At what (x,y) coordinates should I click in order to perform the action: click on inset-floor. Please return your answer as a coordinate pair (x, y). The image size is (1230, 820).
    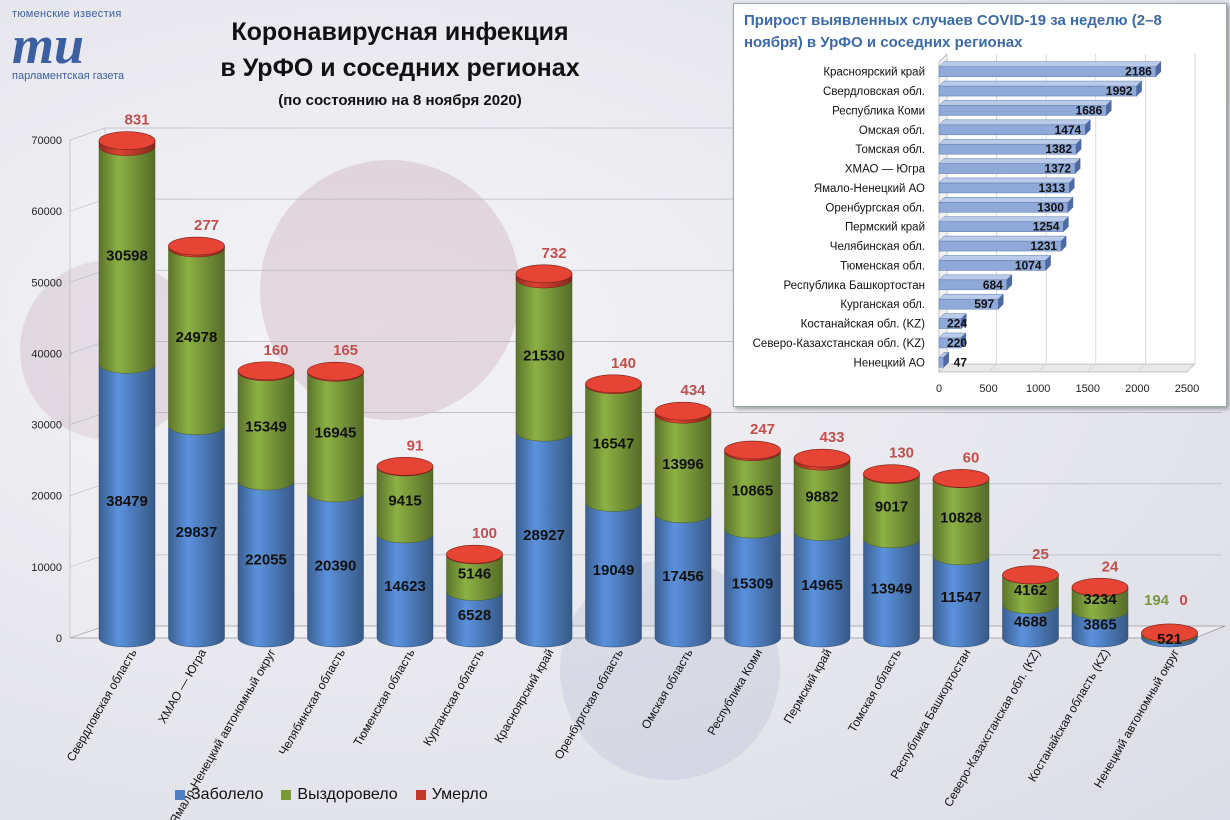
    Looking at the image, I should click on (1067, 368).